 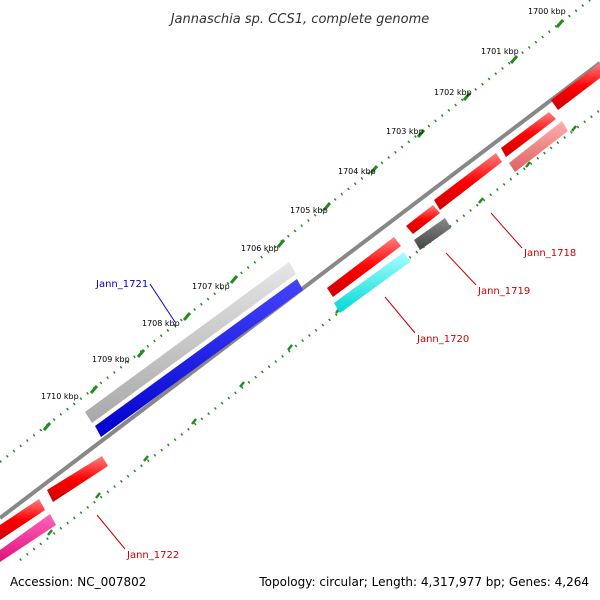 I want to click on gene-label-jann-1719: Jann_1719, so click(x=503, y=291).